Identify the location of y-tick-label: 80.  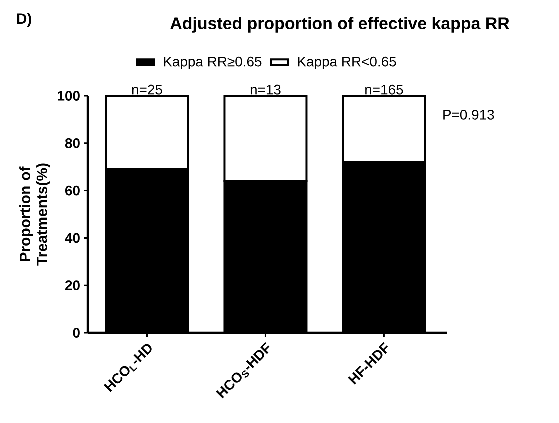
(72, 143).